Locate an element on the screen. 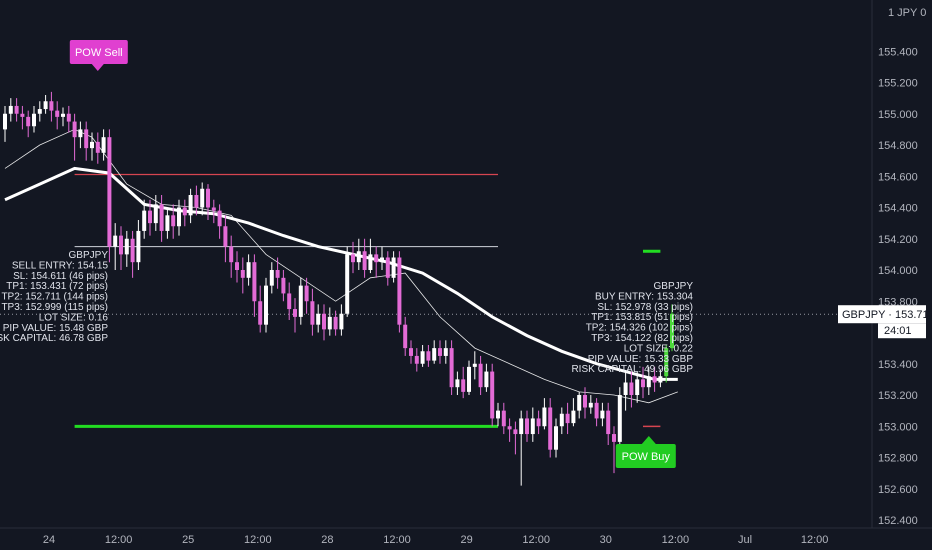 The image size is (932, 550). sell-info-line: TP3: 152.999 (115 pips) is located at coordinates (54, 307).